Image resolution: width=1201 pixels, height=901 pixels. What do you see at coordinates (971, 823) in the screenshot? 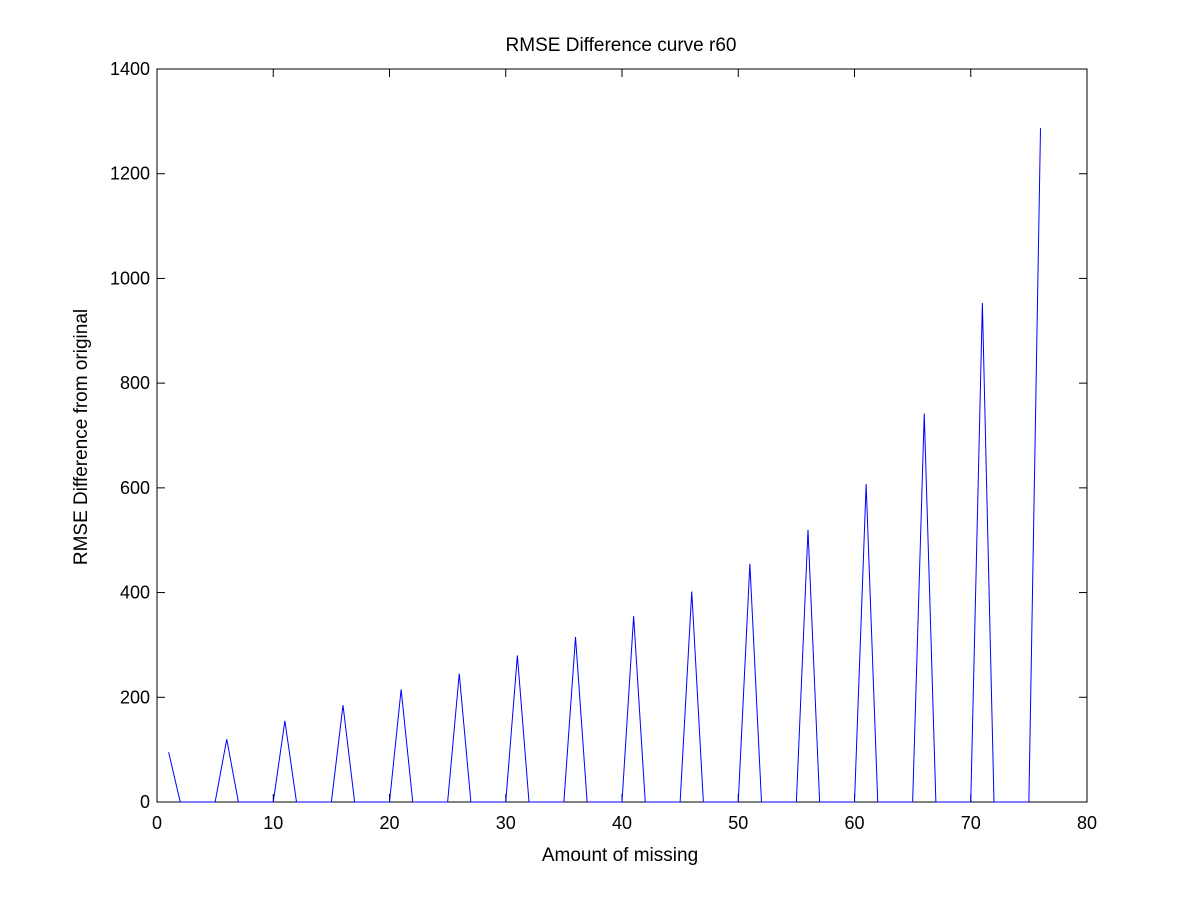
I see `x-tick-label: 70` at bounding box center [971, 823].